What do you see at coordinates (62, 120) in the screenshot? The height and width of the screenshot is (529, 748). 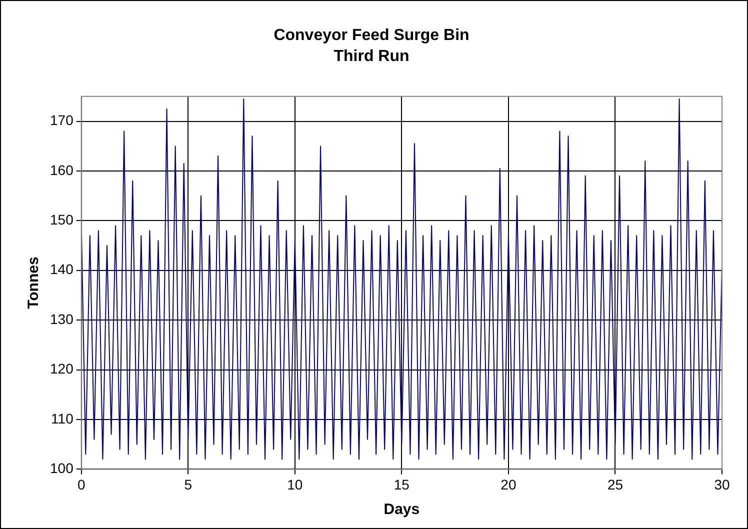 I see `y-tick-label: 170` at bounding box center [62, 120].